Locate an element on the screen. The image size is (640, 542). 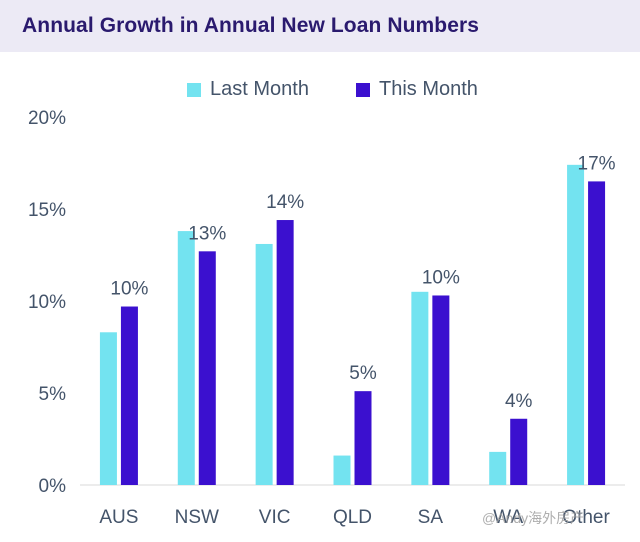
legend-item-this-month: This Month is located at coordinates (417, 89).